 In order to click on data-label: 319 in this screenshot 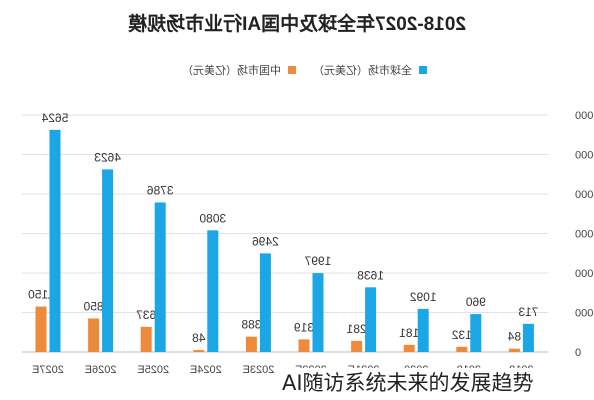, I will do `click(304, 327)`.